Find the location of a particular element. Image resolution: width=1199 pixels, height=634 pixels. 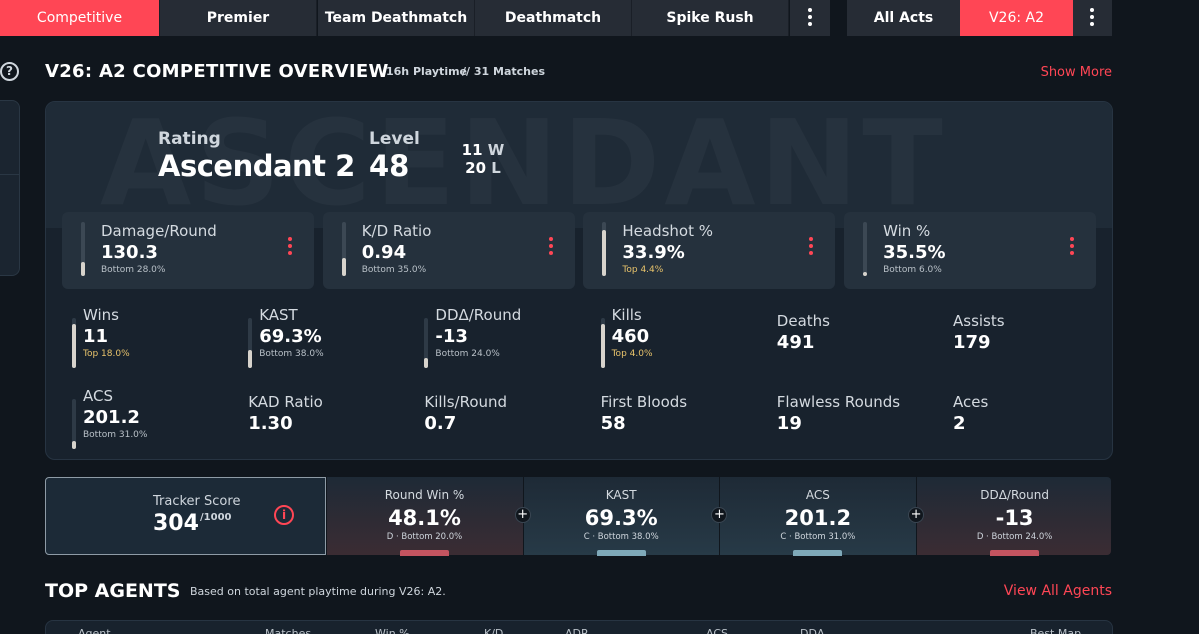

stat-label: Flawless Rounds is located at coordinates (838, 402).